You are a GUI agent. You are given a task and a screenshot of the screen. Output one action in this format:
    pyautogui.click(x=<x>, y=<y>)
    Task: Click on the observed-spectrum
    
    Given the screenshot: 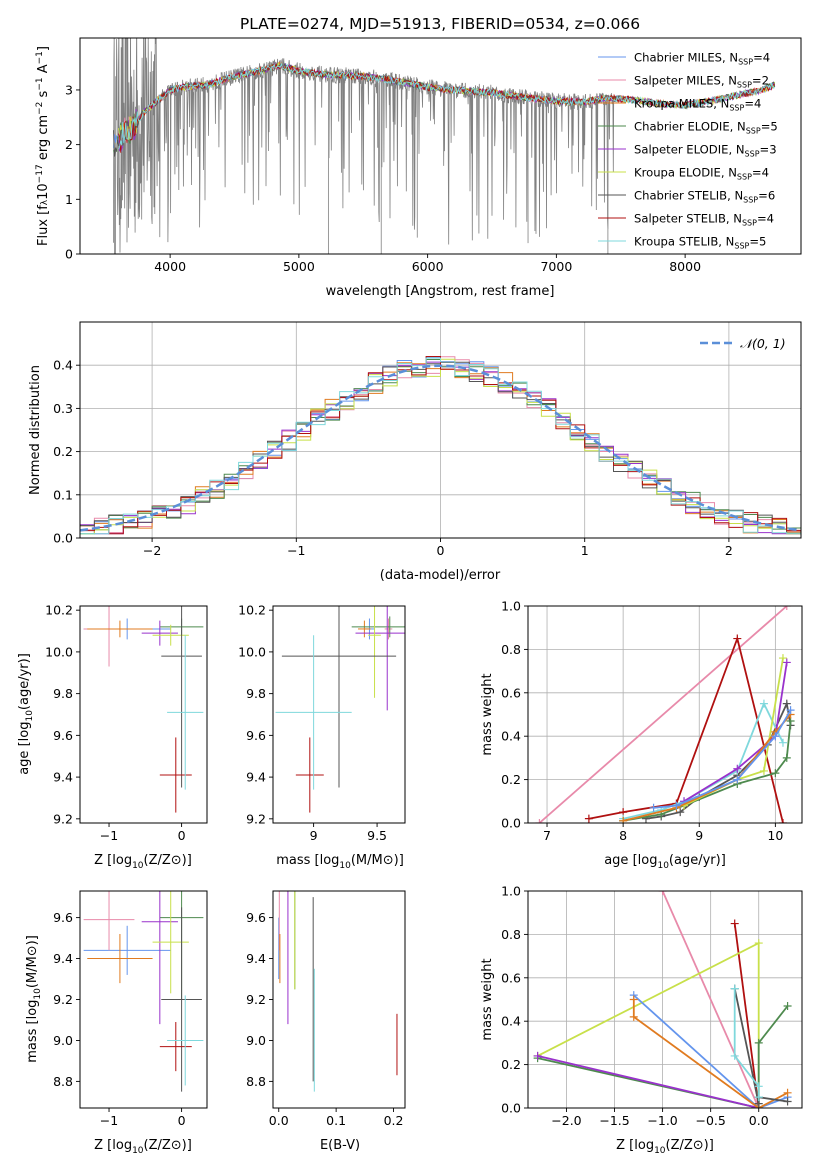 What is the action you would take?
    pyautogui.click(x=364, y=146)
    